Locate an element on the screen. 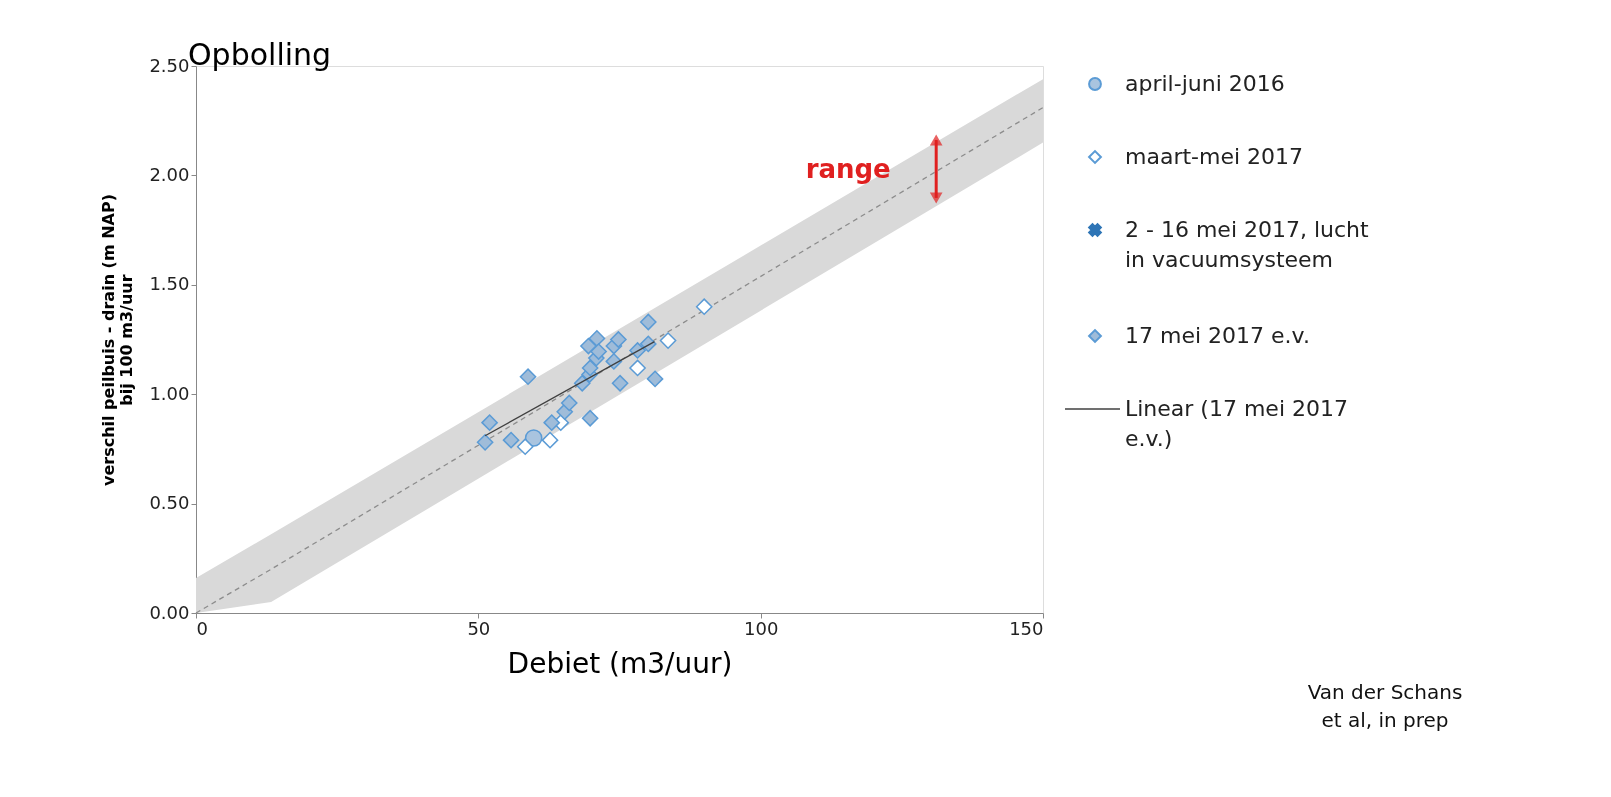 Image resolution: width=1611 pixels, height=797 pixels. x-tick-label: 50 is located at coordinates (479, 628).